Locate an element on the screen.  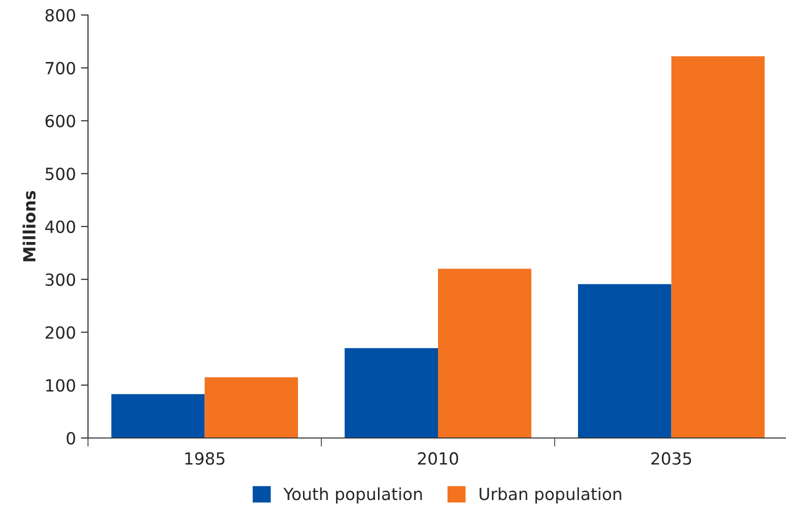
legend-label: Urban population is located at coordinates (551, 495).